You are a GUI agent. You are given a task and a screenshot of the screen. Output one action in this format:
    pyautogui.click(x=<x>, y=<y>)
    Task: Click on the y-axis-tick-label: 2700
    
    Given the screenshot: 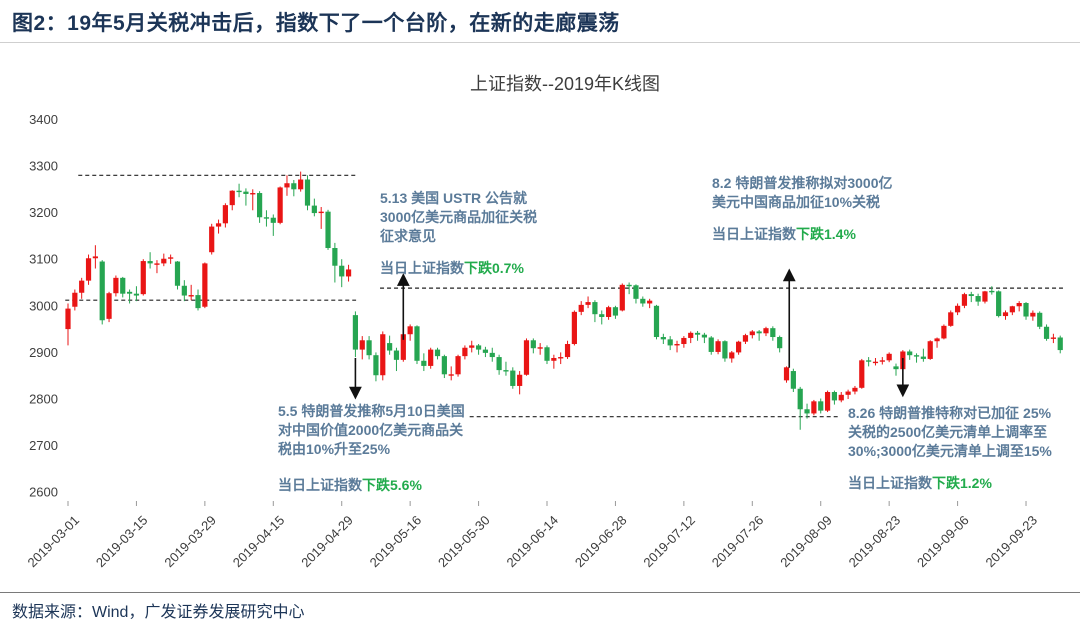 What is the action you would take?
    pyautogui.click(x=43, y=445)
    